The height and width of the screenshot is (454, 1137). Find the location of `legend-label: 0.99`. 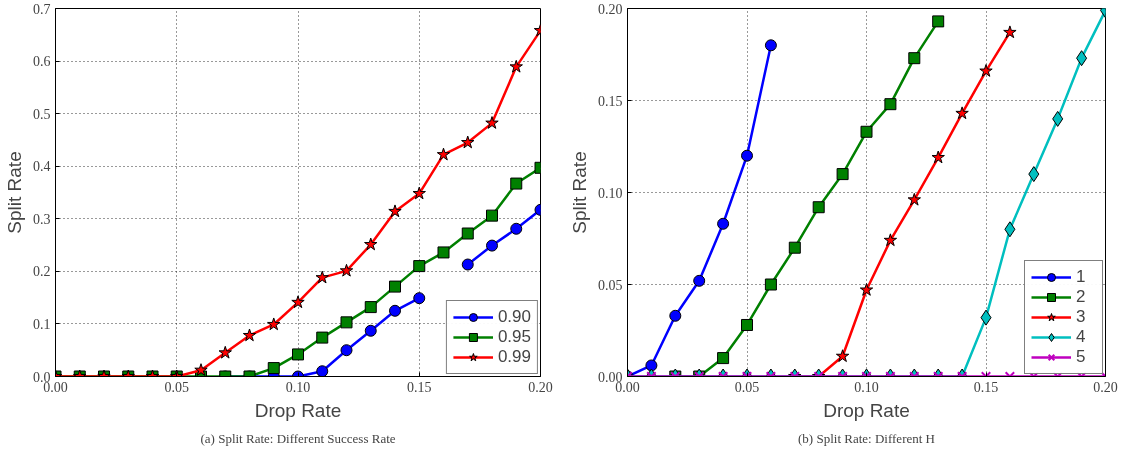

legend-label: 0.99 is located at coordinates (514, 357).